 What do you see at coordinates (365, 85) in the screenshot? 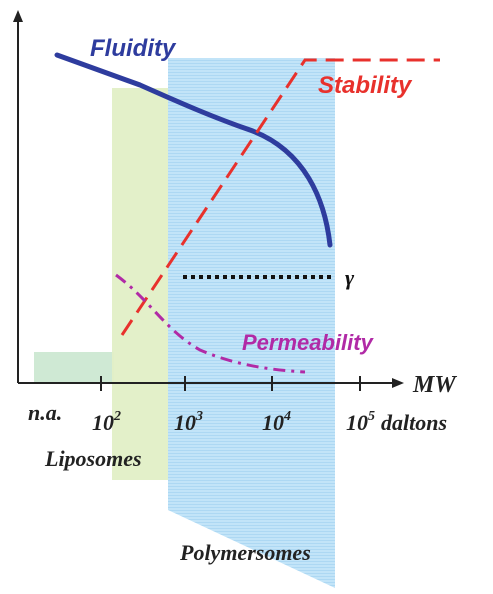
I see `stability-label: Stability` at bounding box center [365, 85].